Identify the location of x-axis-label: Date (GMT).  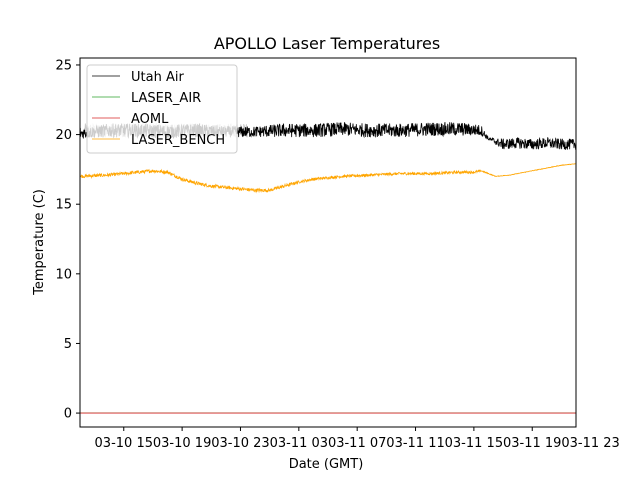
(326, 464).